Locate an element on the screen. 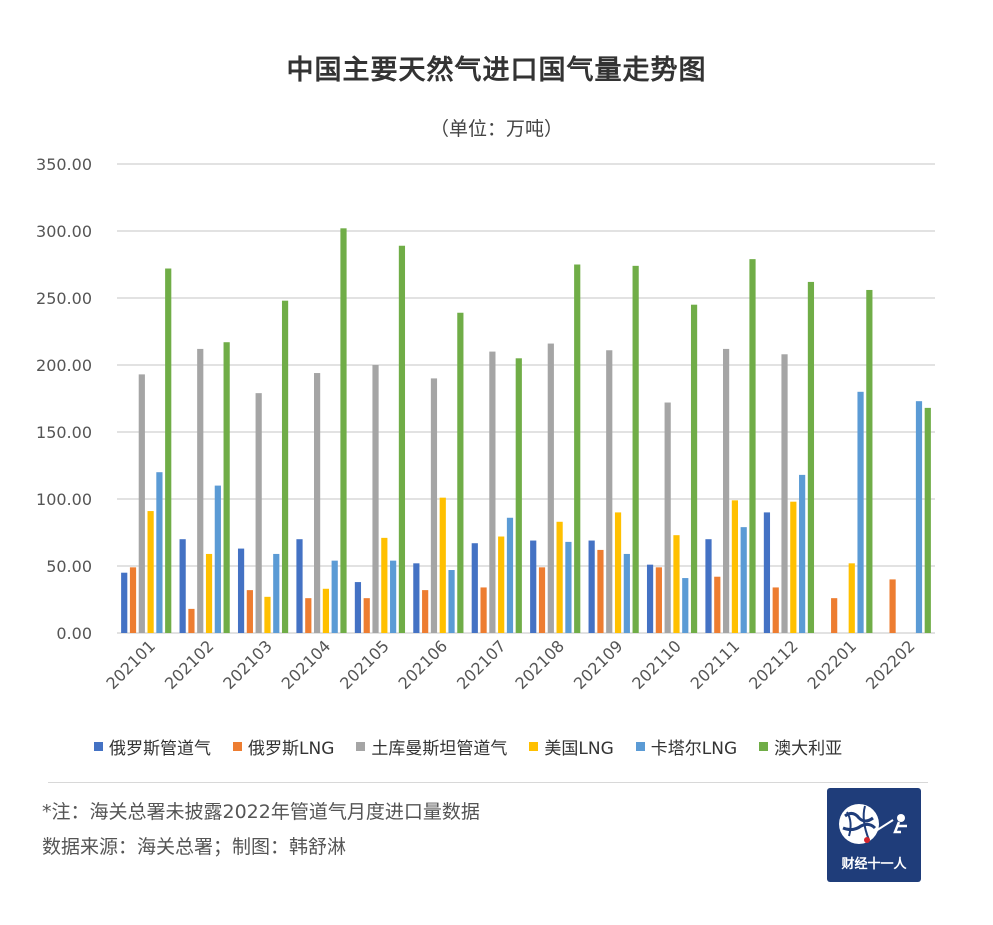  chart-legend: 俄罗斯管道气 俄罗斯LNG 土库曼斯坦管道气 美国LNG 卡塔尔LNG 澳大利亚 is located at coordinates (479, 746).